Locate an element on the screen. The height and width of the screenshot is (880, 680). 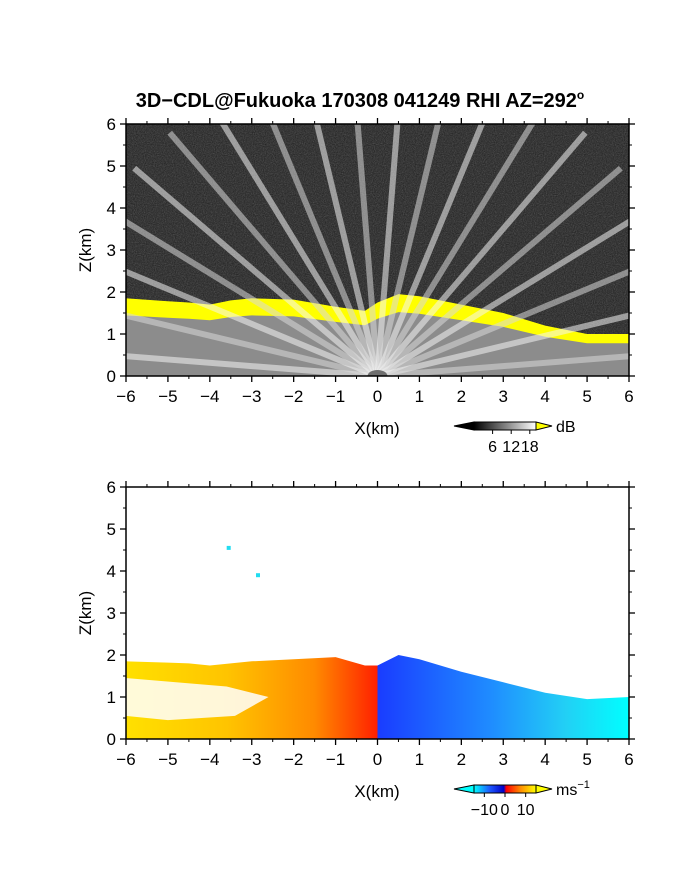
velocity-colorbar-unit-base: ms is located at coordinates (566, 790).